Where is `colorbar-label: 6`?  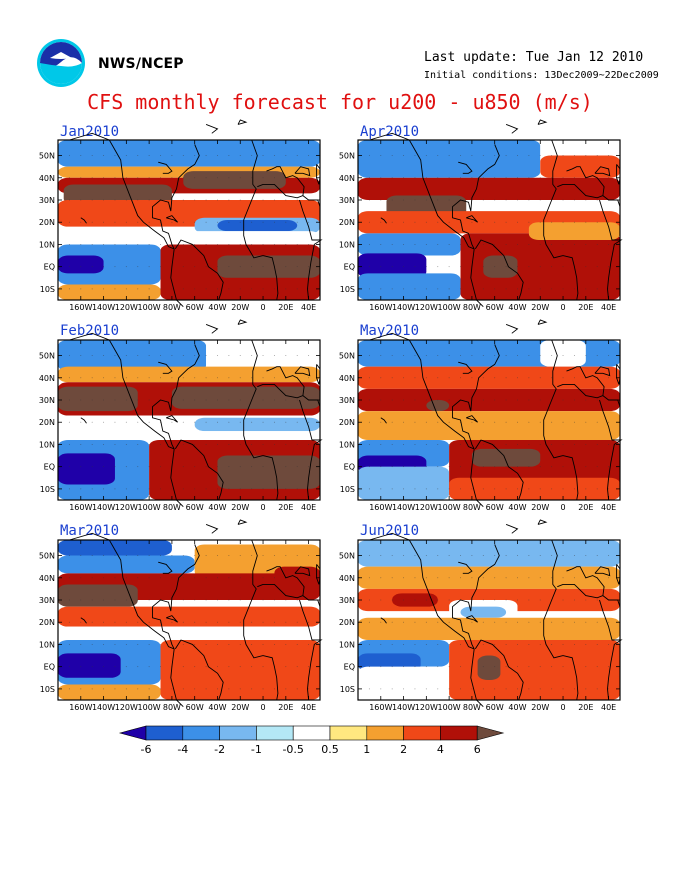
colorbar-label: 6 is located at coordinates (477, 749).